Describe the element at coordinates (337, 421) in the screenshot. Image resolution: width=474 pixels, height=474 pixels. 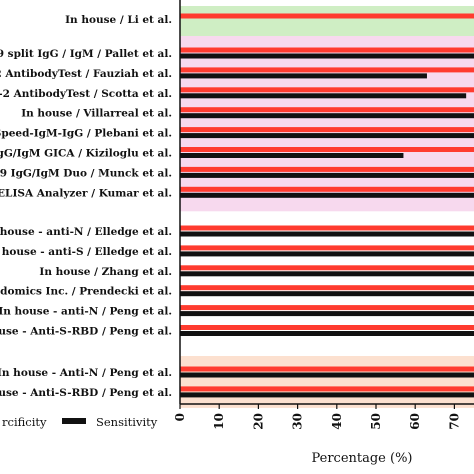
I see `x-tick-label: 40` at that location.